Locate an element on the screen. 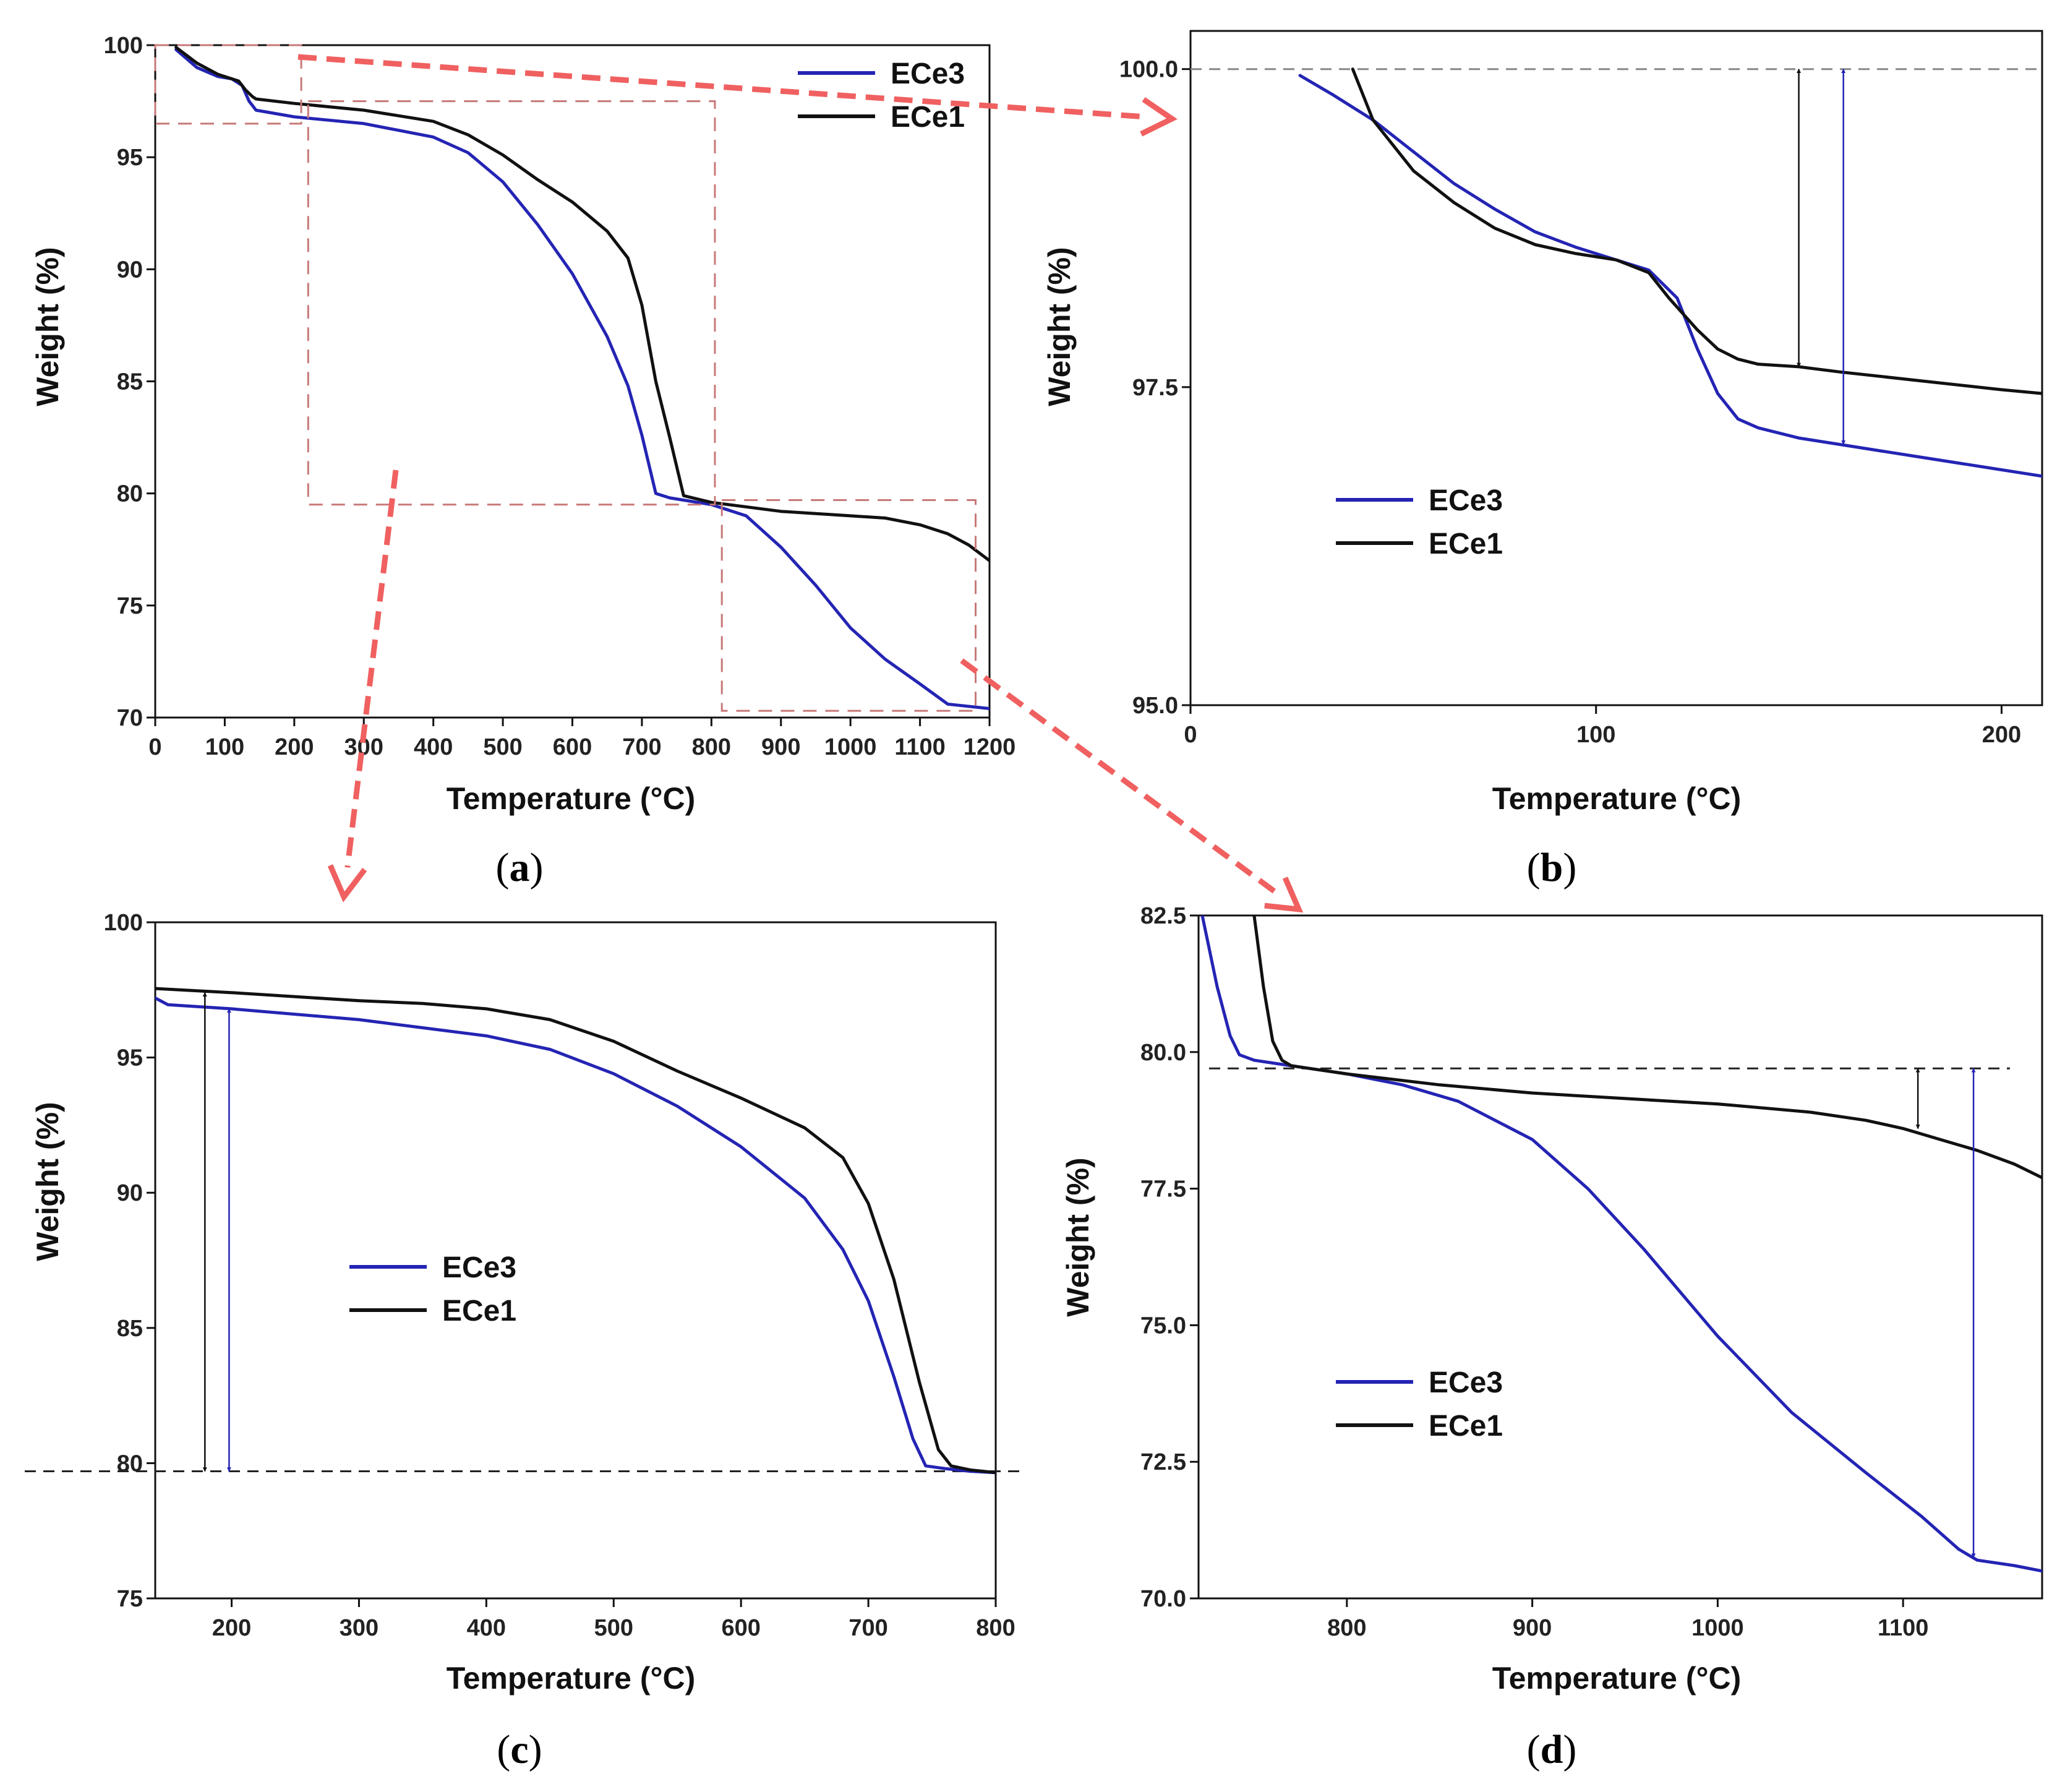 This screenshot has width=2065, height=1792. y-tick-label: 72.5 is located at coordinates (1163, 1462).